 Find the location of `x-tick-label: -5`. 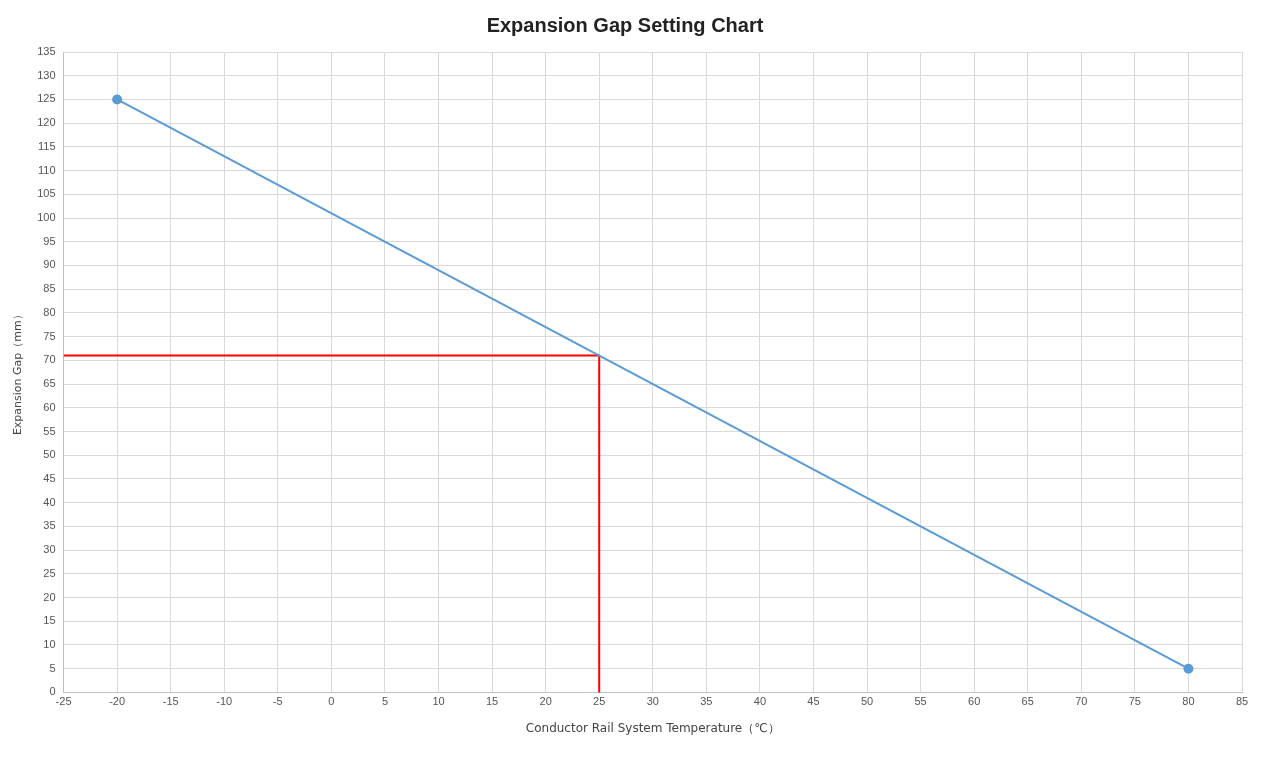

x-tick-label: -5 is located at coordinates (277, 701).